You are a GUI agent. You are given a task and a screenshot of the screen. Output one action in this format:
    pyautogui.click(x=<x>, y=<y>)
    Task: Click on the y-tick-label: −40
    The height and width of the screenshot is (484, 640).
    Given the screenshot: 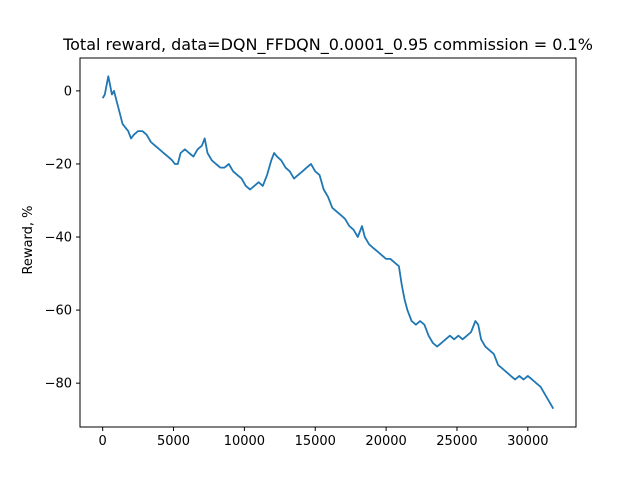 What is the action you would take?
    pyautogui.click(x=58, y=238)
    